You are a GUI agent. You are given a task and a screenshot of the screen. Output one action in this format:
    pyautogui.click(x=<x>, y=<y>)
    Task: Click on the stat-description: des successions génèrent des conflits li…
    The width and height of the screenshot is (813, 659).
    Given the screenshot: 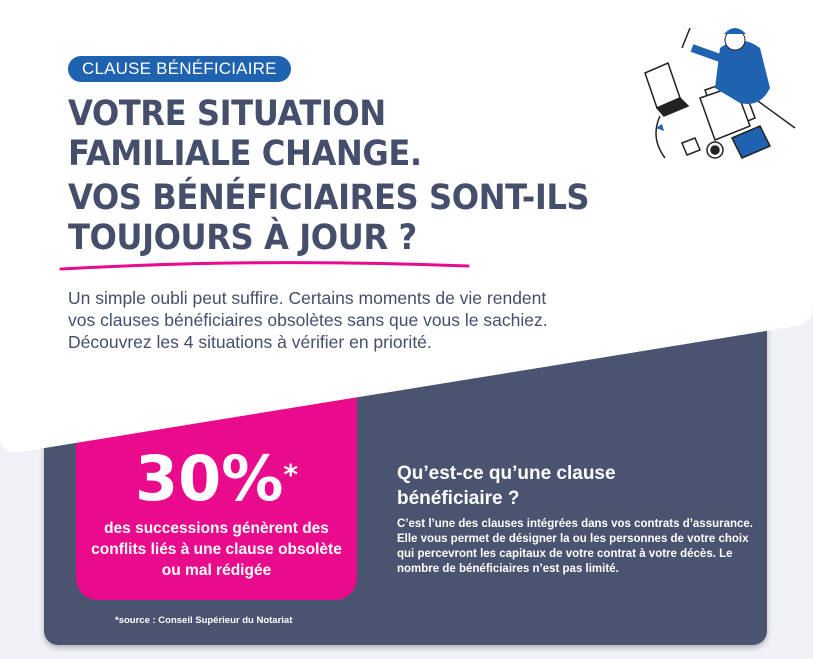 What is the action you would take?
    pyautogui.click(x=216, y=549)
    